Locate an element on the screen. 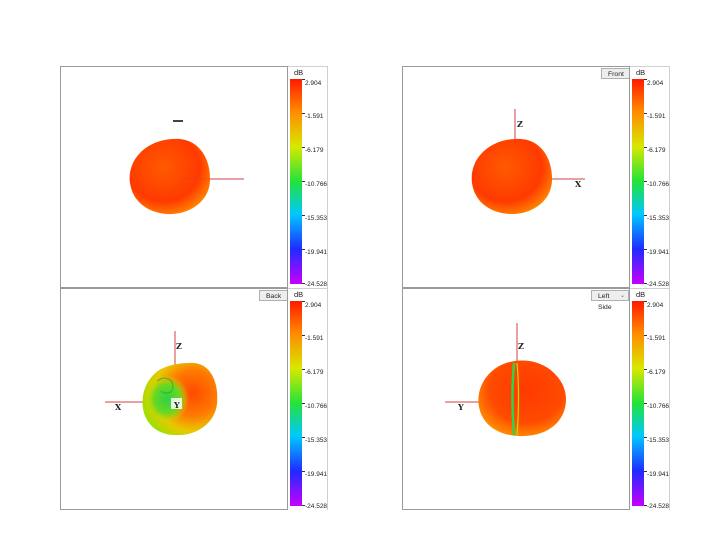  radiation-pattern-3d: Z X is located at coordinates (528, 162).